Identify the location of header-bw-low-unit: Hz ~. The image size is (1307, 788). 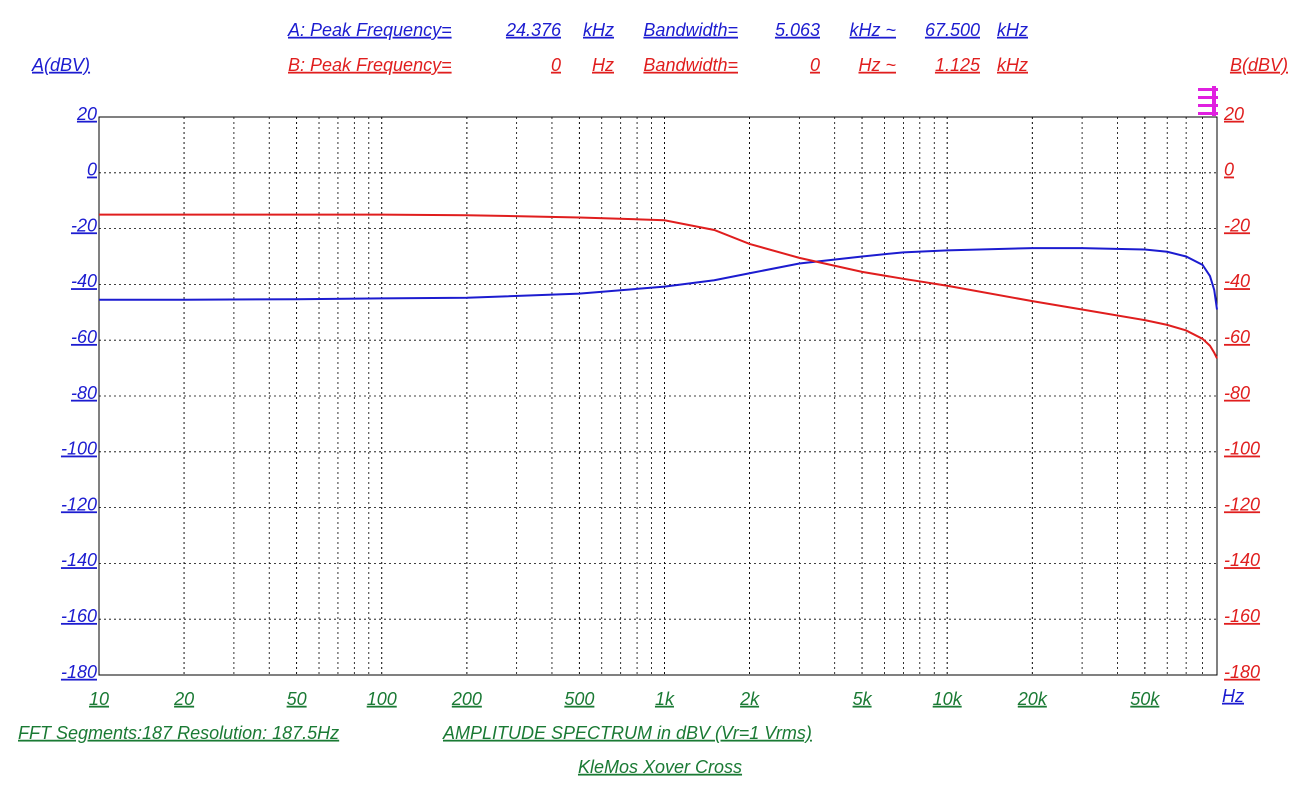
(877, 65).